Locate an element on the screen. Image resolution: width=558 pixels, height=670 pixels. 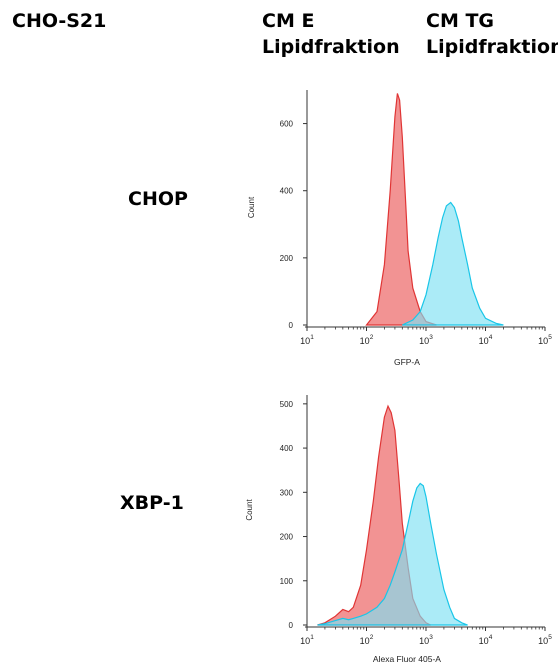
y-tick-label: 500 is located at coordinates (287, 404).